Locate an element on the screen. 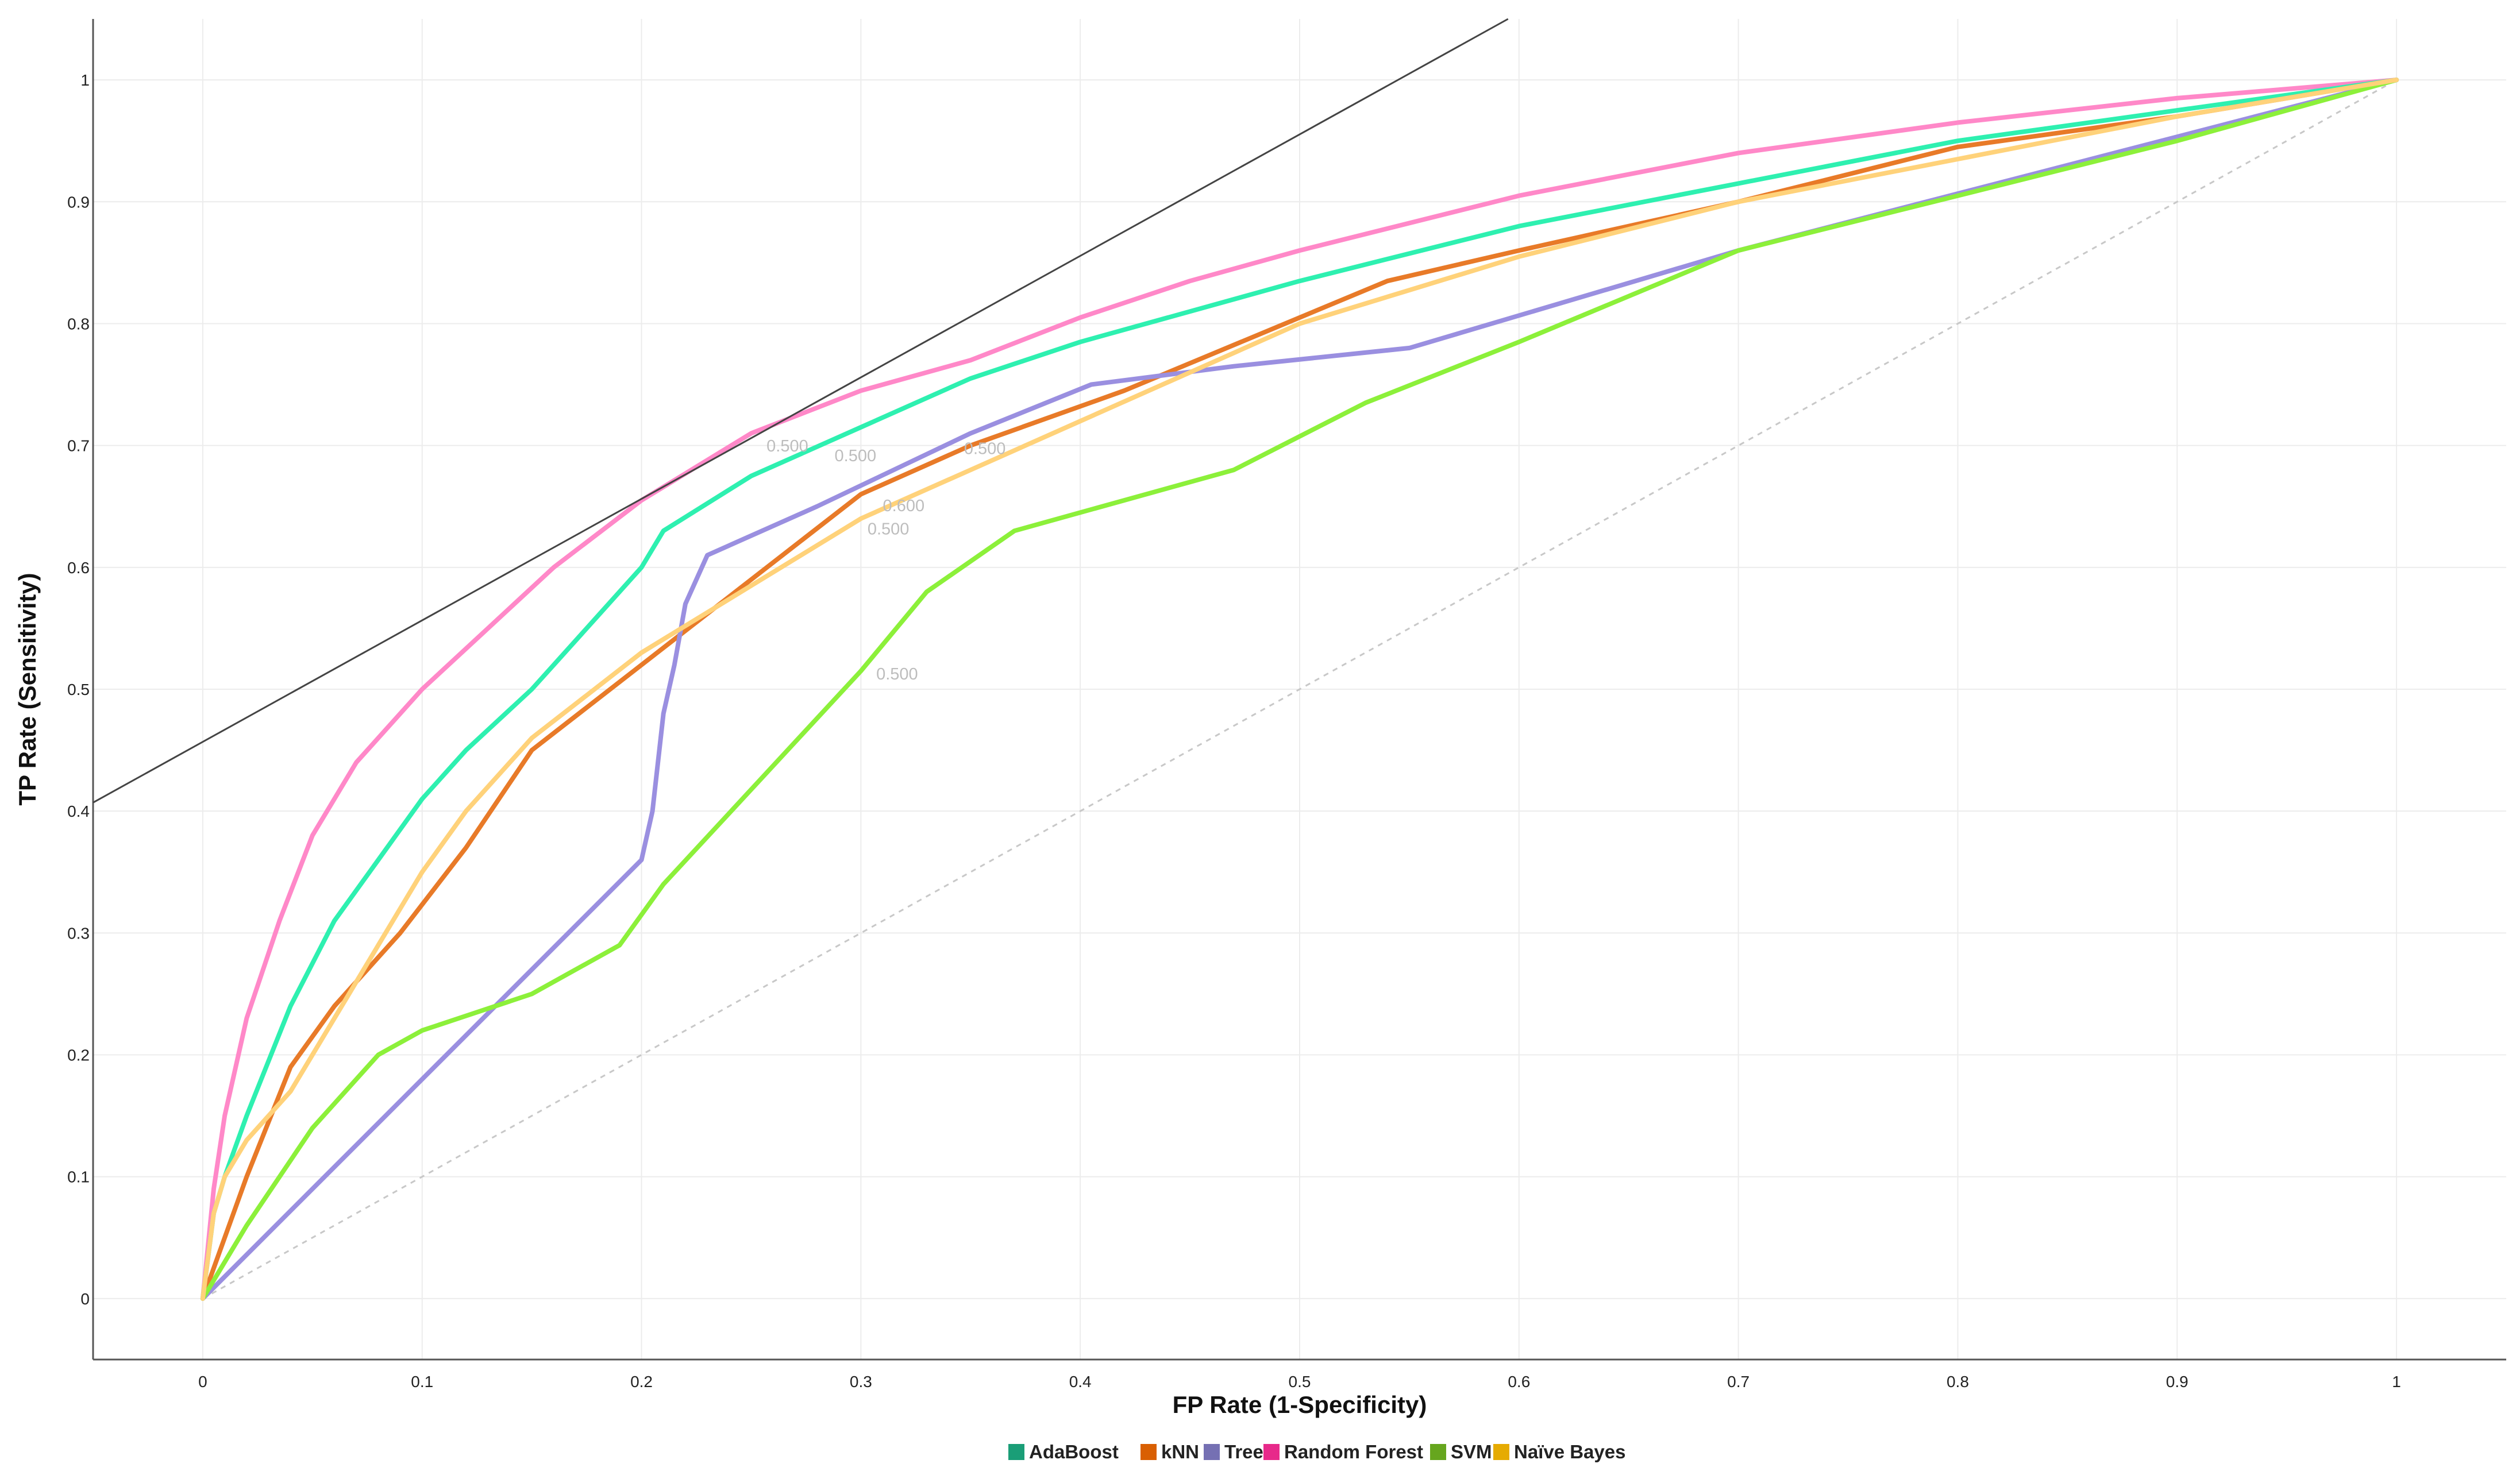 The width and height of the screenshot is (2520, 1479). x-axis-ticks: 0 0.1 0.2 0.3 0.4 0.5 0.6 0.7 0.8 0.9 1 is located at coordinates (1300, 1382).